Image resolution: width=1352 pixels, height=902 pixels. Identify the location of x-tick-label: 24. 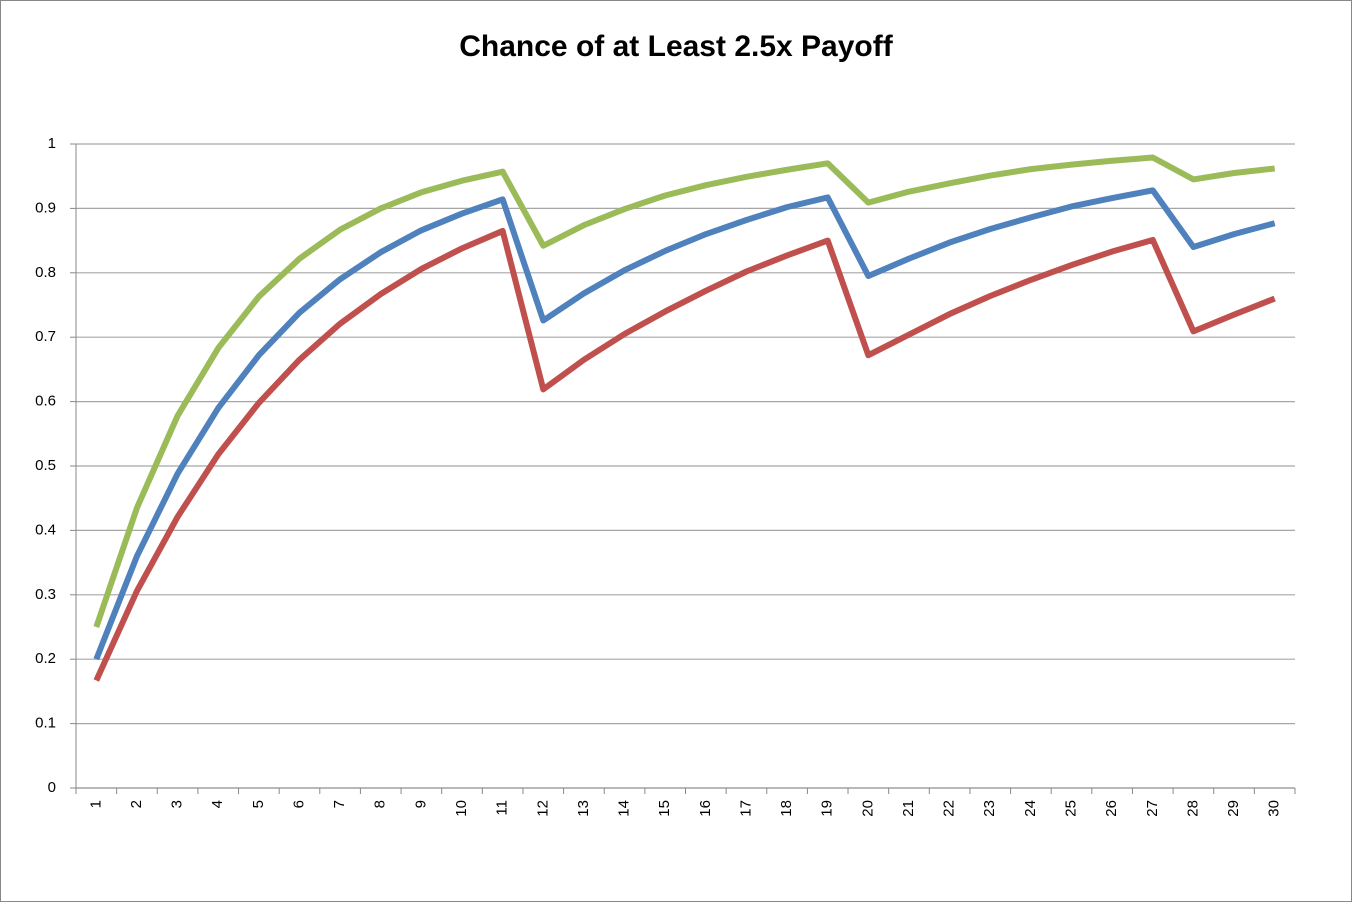
(1030, 808).